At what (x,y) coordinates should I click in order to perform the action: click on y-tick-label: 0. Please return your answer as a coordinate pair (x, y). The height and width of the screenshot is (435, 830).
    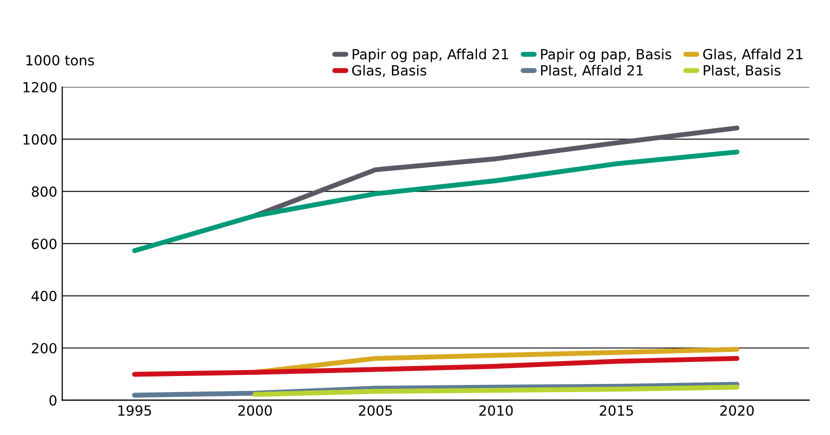
    Looking at the image, I should click on (52, 400).